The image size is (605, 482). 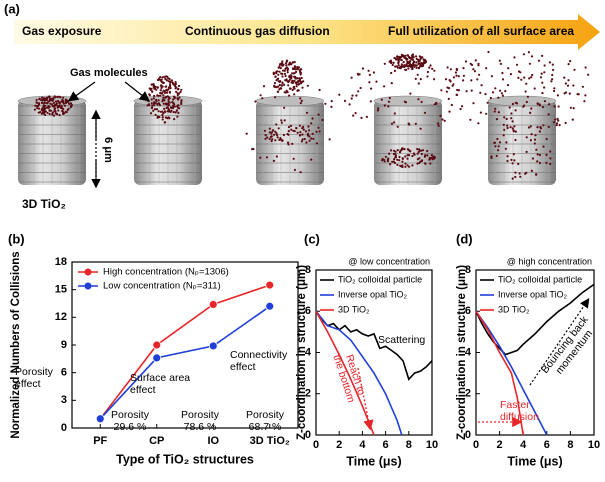 I want to click on x-tick-label: 4, so click(x=523, y=445).